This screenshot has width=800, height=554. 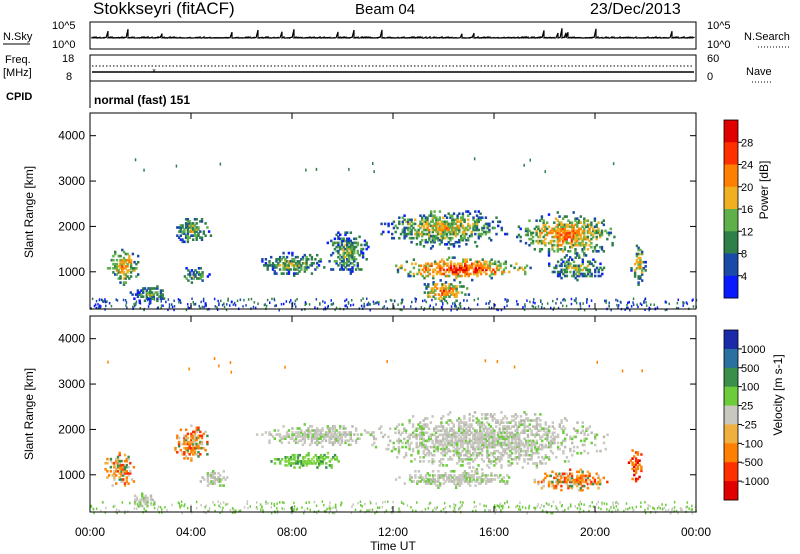 I want to click on colorbar-swatch, so click(x=731, y=472).